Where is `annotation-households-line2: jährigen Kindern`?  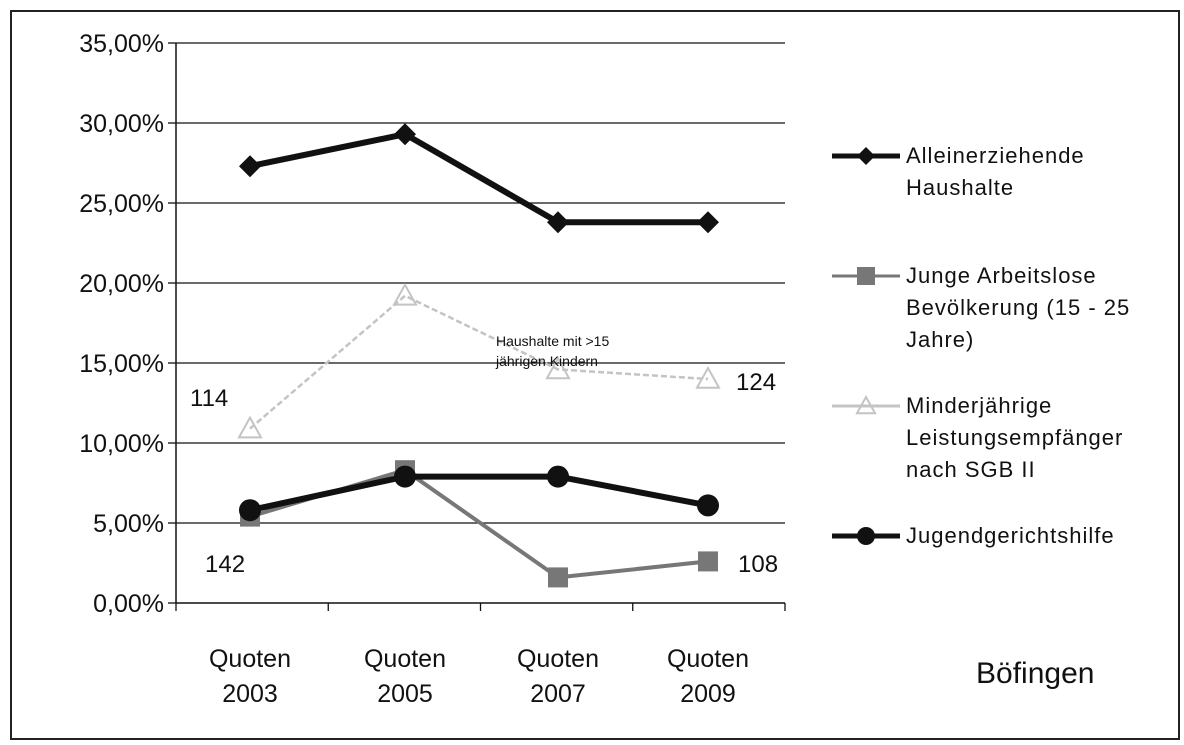
annotation-households-line2: jährigen Kindern is located at coordinates (546, 361).